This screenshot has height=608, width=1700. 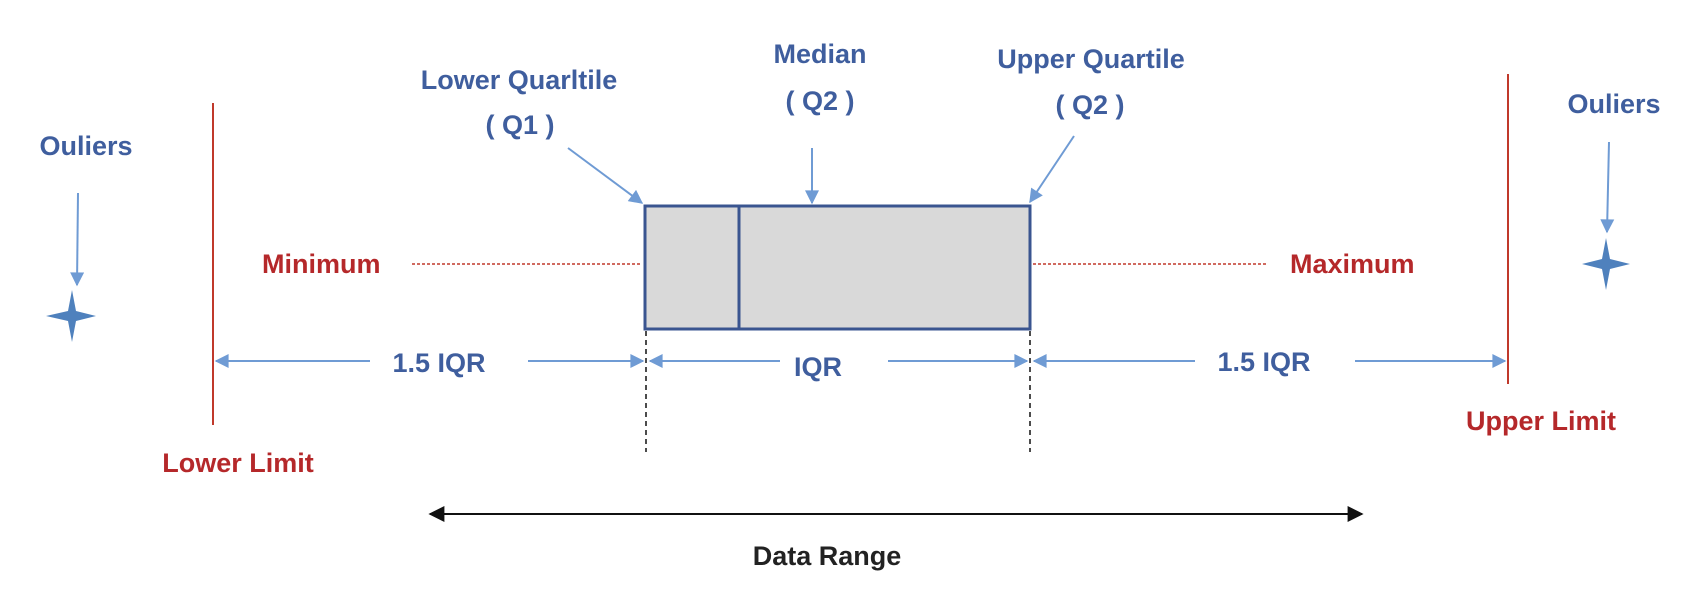 What do you see at coordinates (819, 54) in the screenshot?
I see `median-label: Median` at bounding box center [819, 54].